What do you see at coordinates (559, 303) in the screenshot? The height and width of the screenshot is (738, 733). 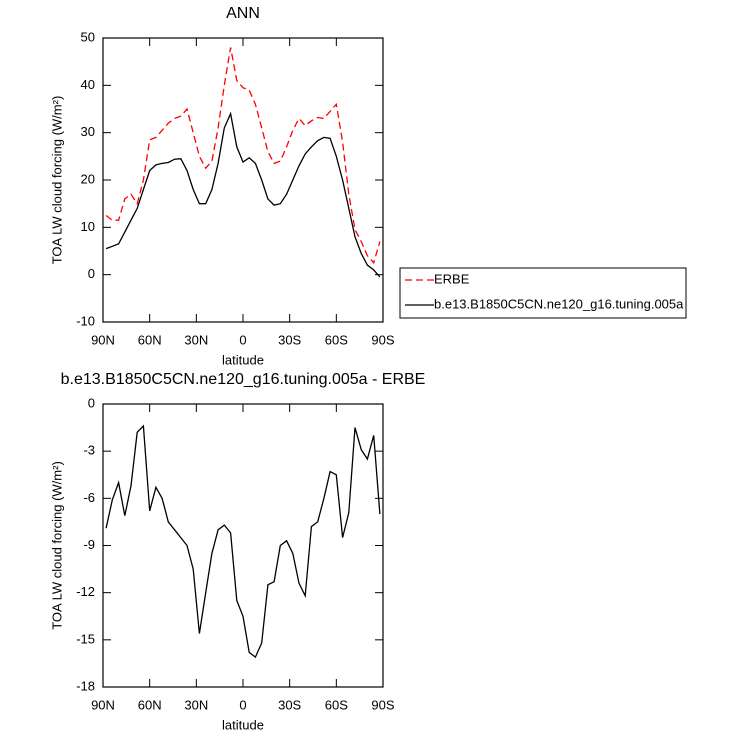 I see `legend-label: b.e13.B1850C5CN.ne120_g16.tuning.005a` at bounding box center [559, 303].